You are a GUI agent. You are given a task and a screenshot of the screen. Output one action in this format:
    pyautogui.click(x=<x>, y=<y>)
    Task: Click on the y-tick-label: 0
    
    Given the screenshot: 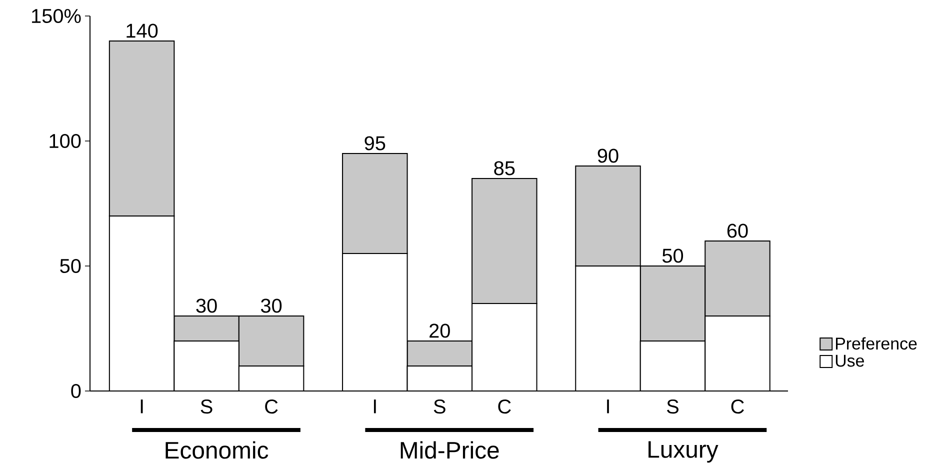 What is the action you would take?
    pyautogui.click(x=76, y=391)
    